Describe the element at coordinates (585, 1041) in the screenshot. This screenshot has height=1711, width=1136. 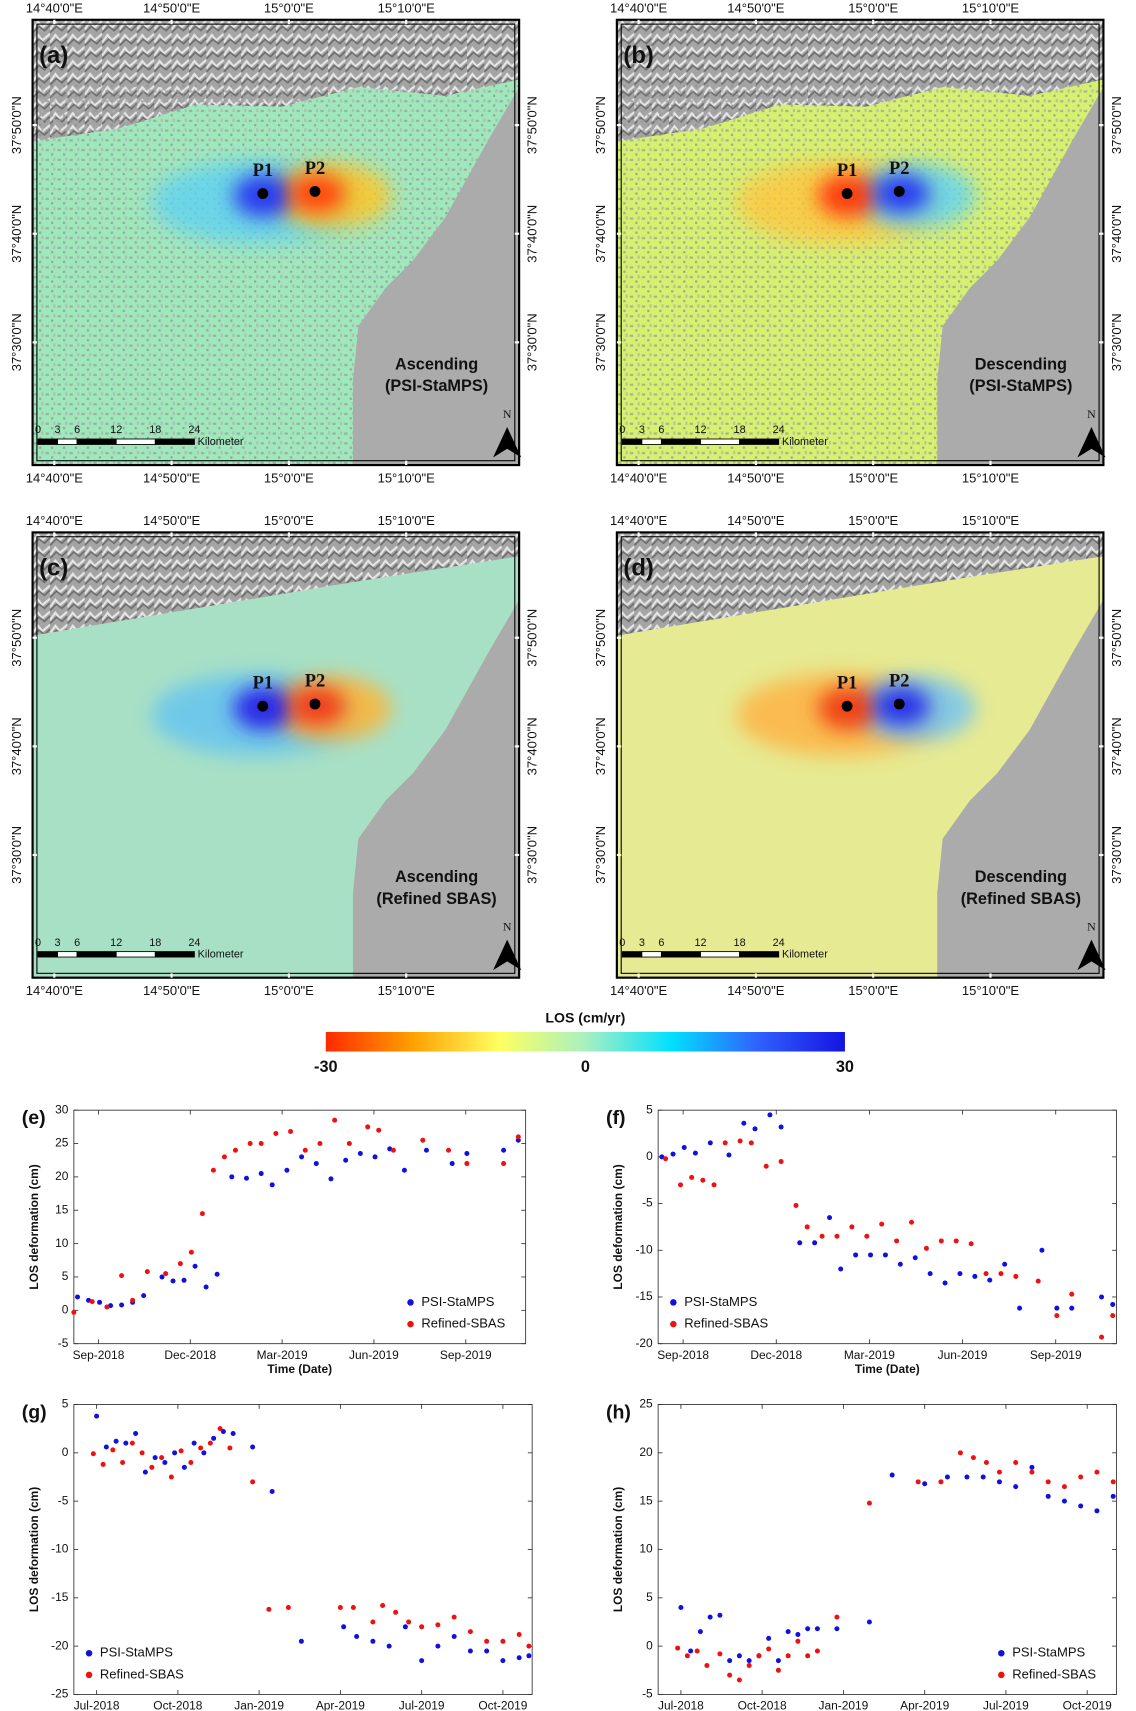
I see `colorbar` at that location.